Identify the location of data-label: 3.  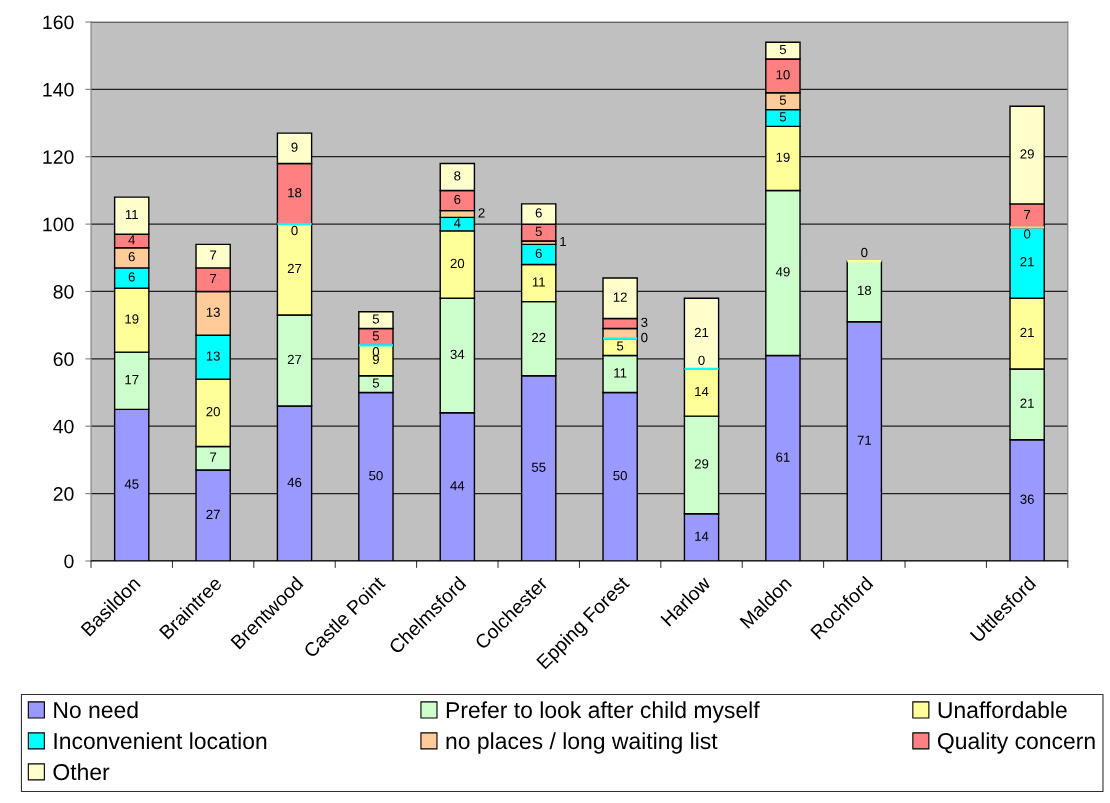
(644, 322).